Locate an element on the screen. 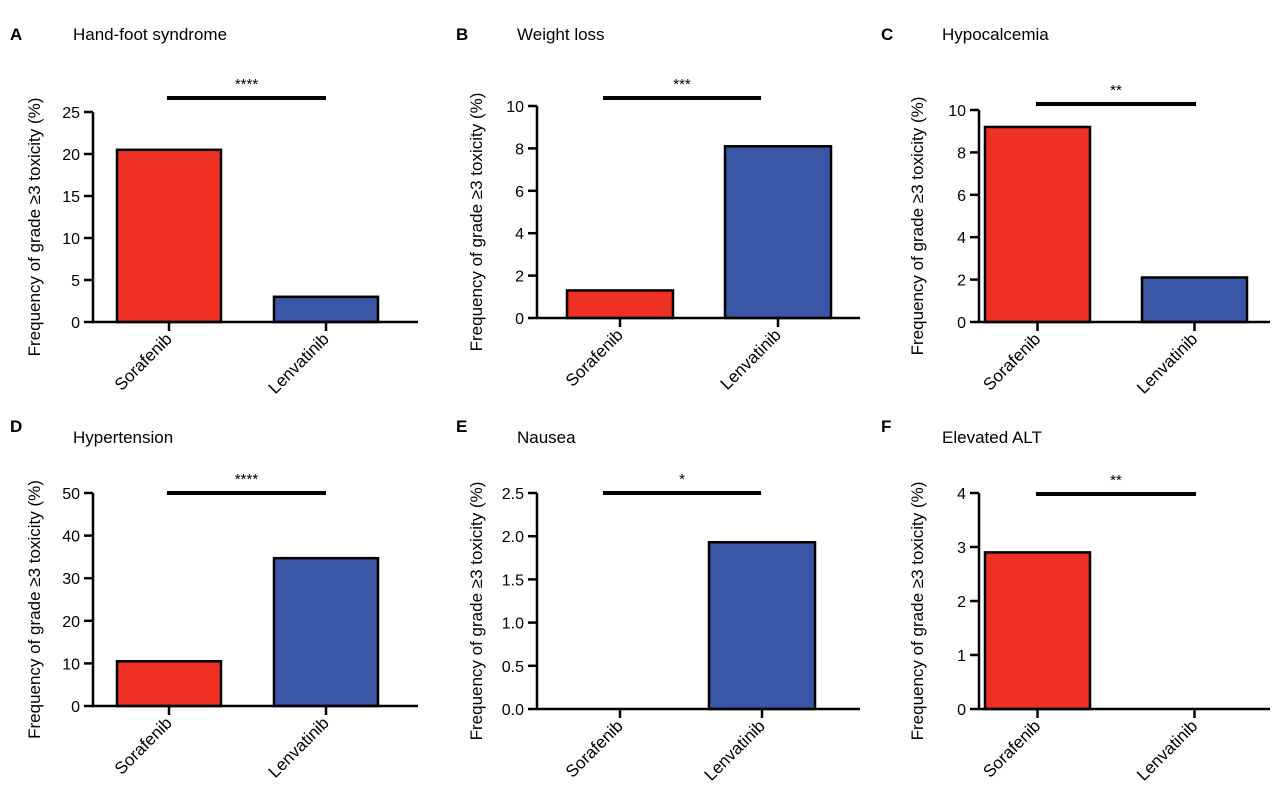 This screenshot has height=796, width=1273. panel-title: Weight loss is located at coordinates (561, 34).